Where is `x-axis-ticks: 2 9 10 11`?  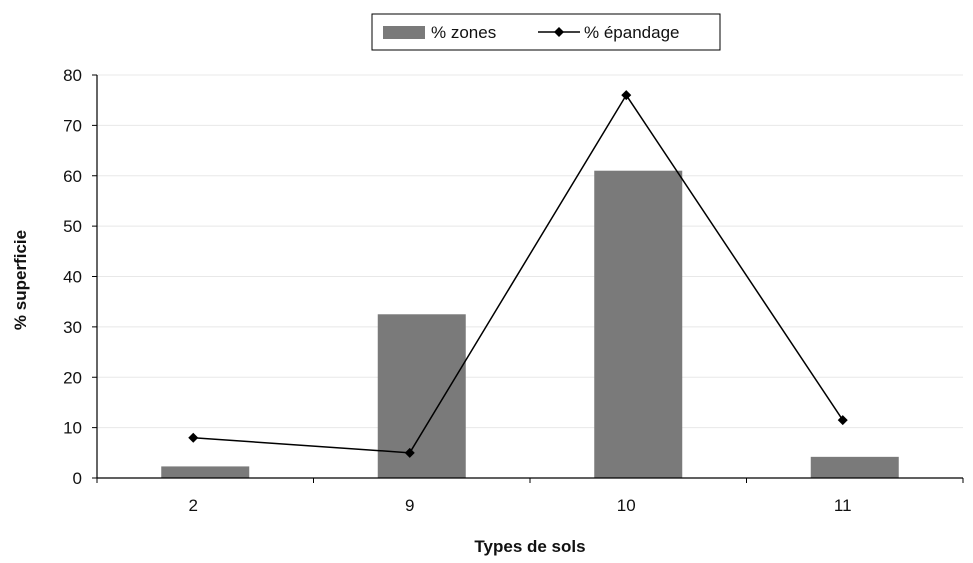 x-axis-ticks: 2 9 10 11 is located at coordinates (530, 496).